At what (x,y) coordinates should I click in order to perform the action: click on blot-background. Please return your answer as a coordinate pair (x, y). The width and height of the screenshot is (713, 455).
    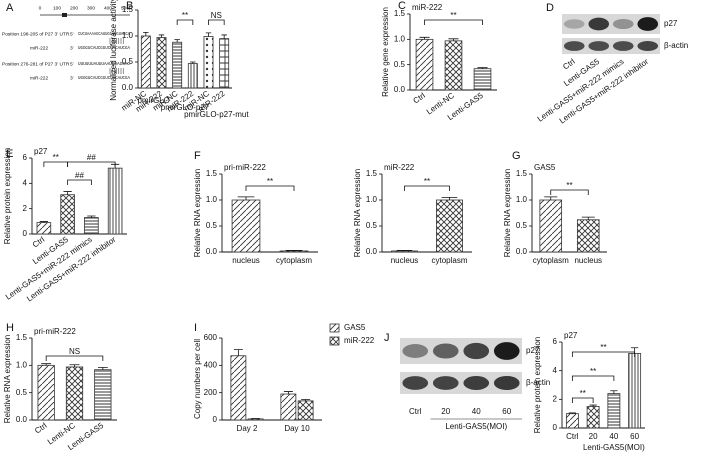
    Looking at the image, I should click on (611, 46).